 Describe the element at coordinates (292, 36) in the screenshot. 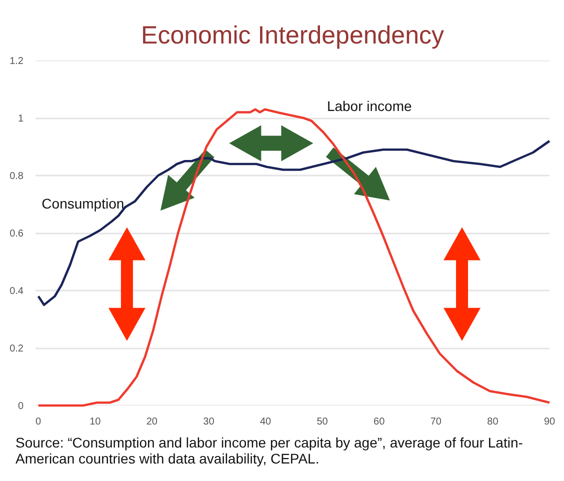

I see `chart-title: Economic Interdependency` at that location.